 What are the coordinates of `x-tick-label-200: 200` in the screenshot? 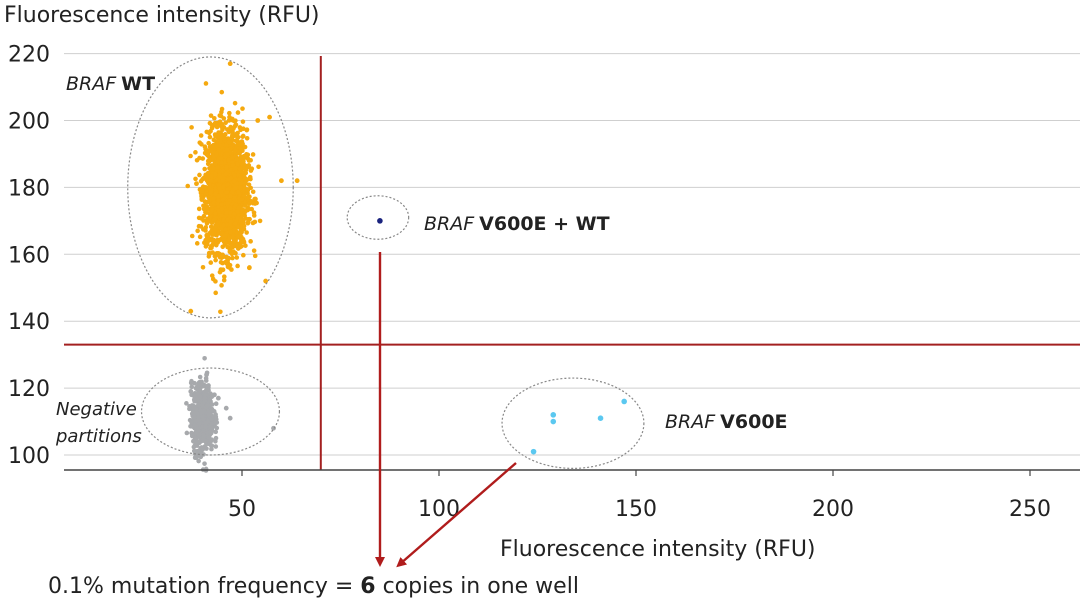 It's located at (833, 509).